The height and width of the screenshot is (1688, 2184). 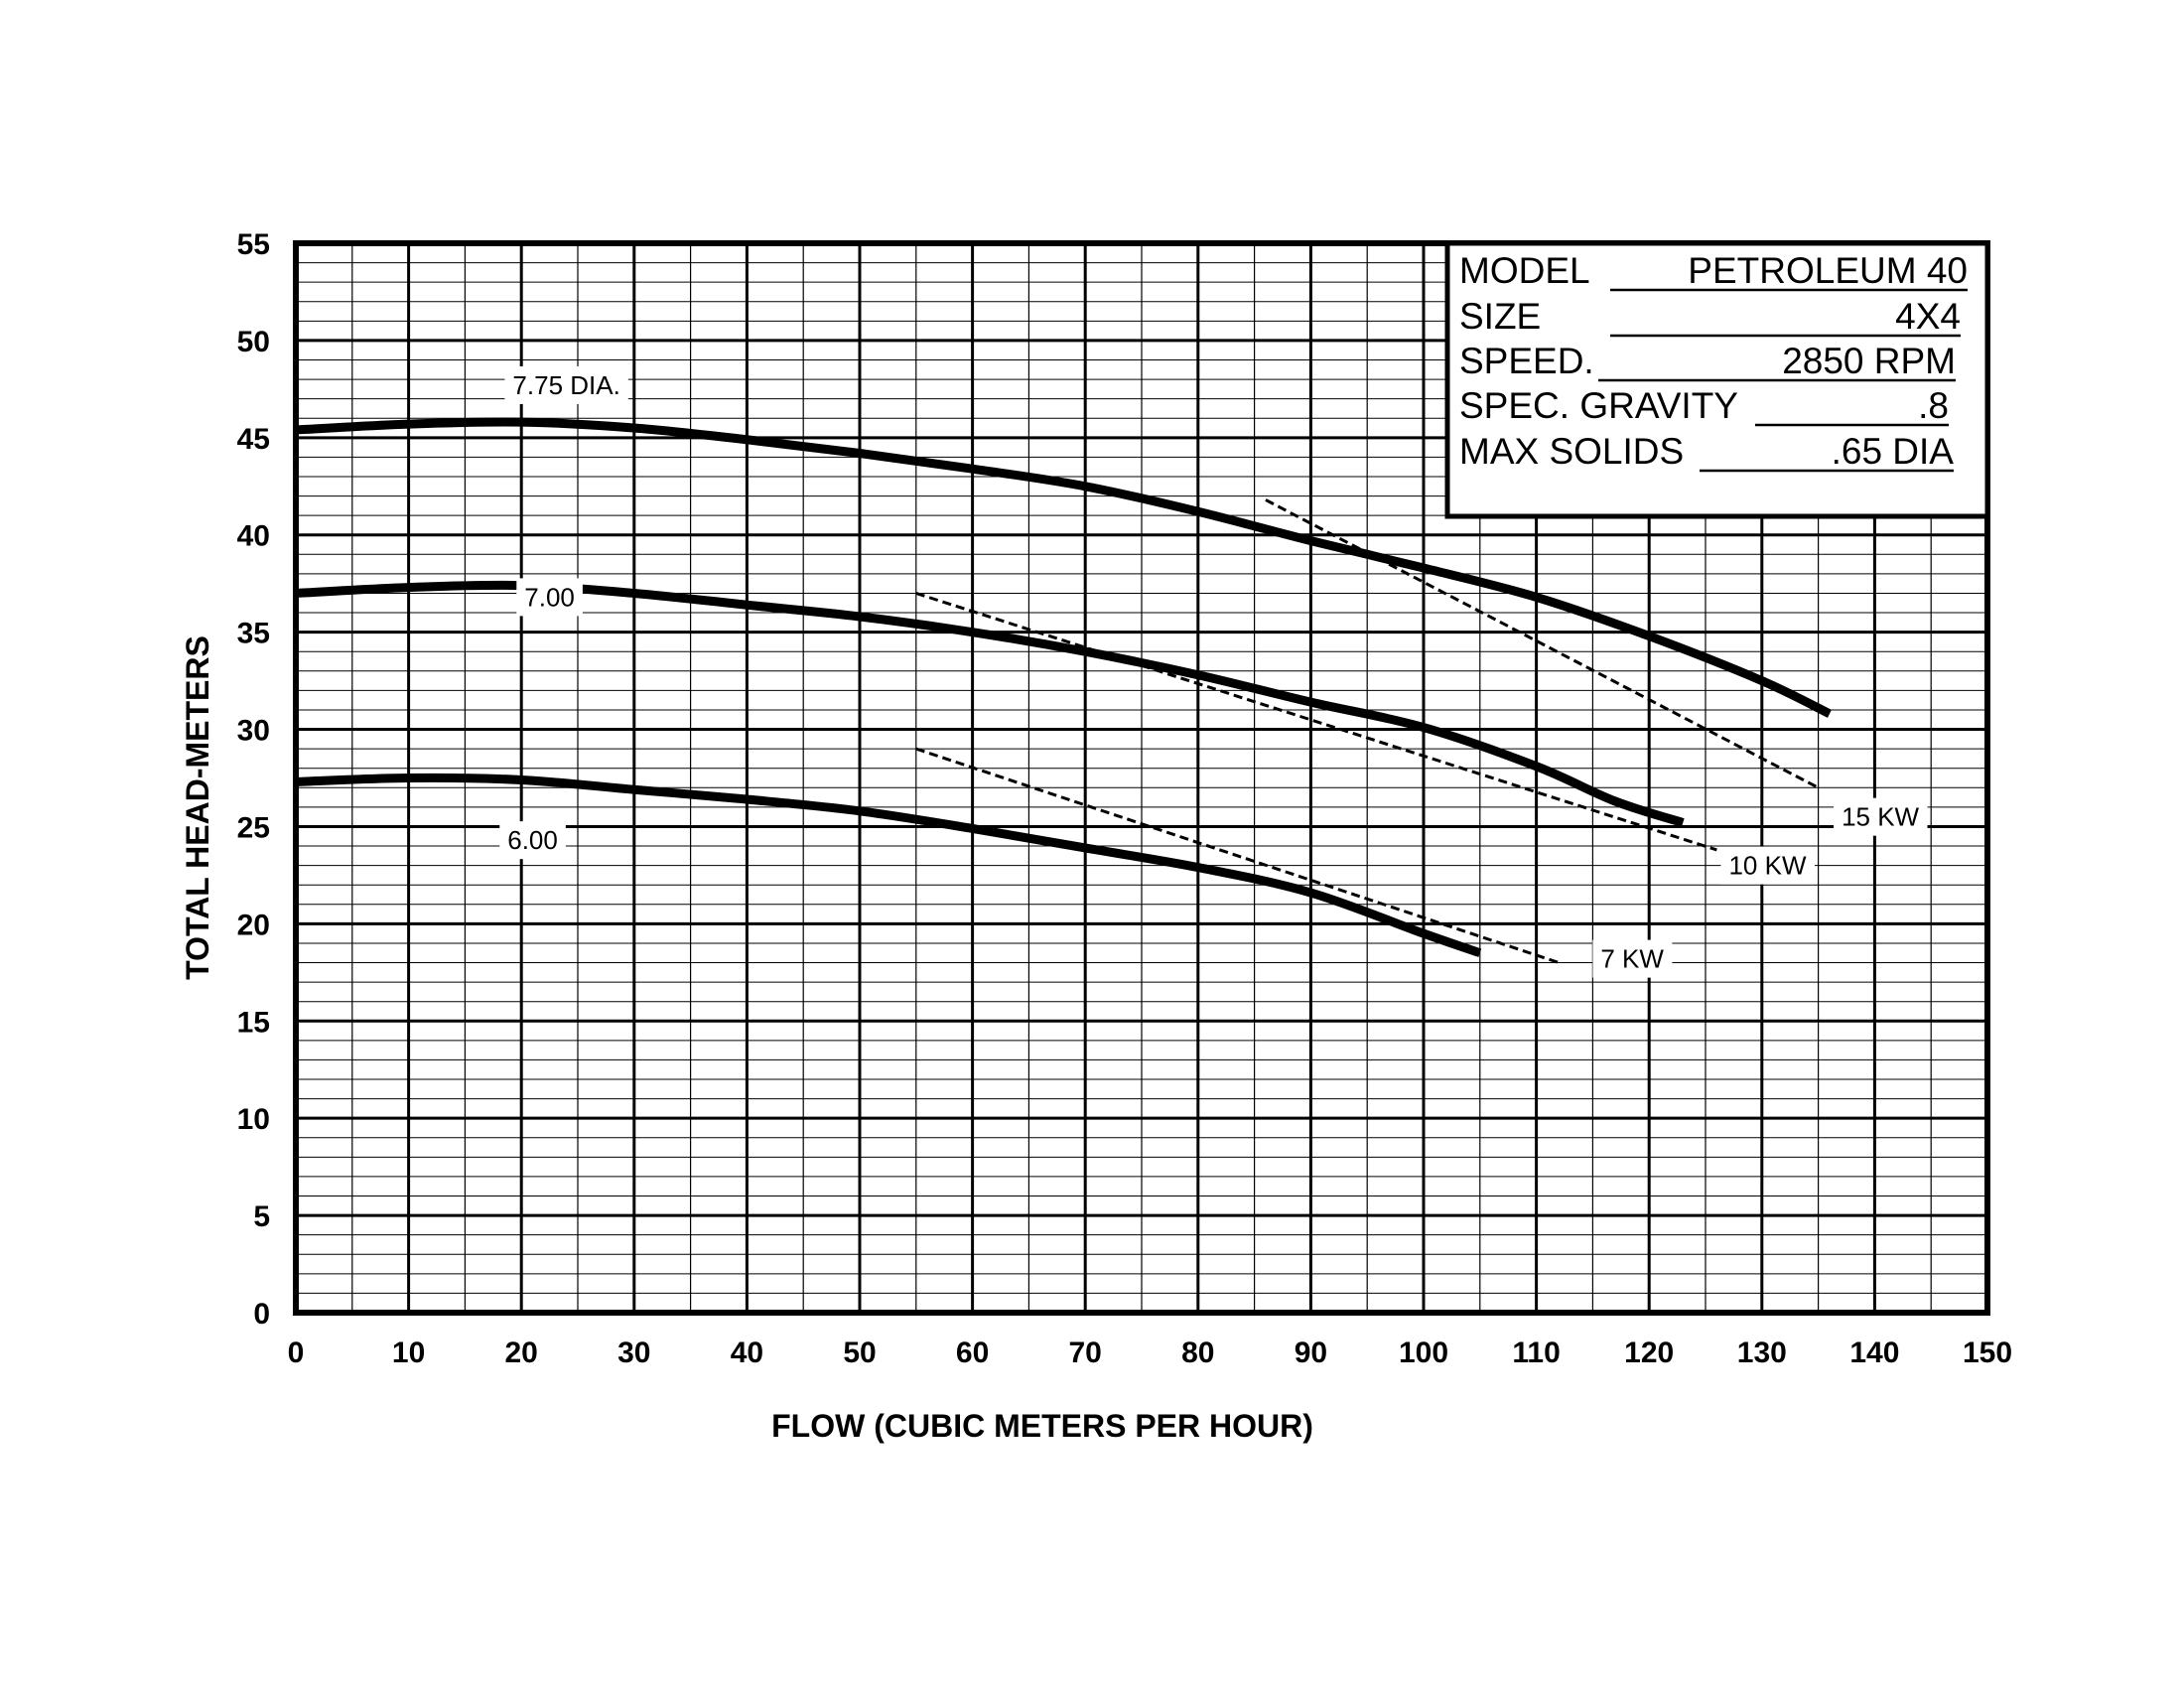 What do you see at coordinates (261, 1216) in the screenshot?
I see `y-tick-label: 5` at bounding box center [261, 1216].